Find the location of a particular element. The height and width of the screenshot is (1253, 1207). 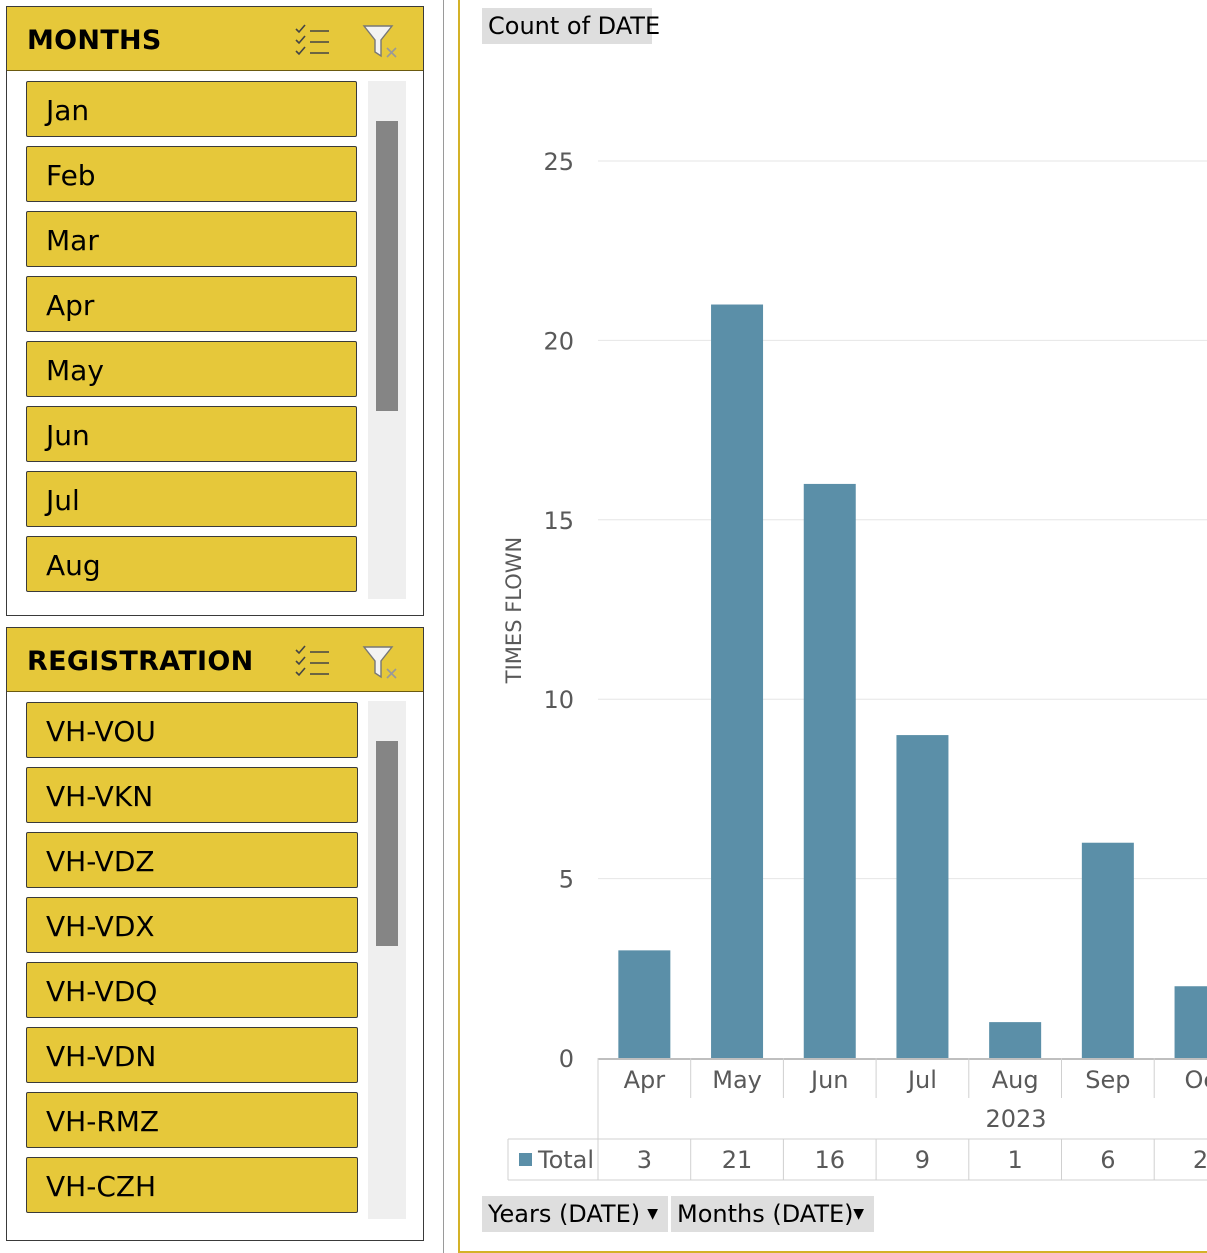

slicer-item-feb: Feb is located at coordinates (191, 174).